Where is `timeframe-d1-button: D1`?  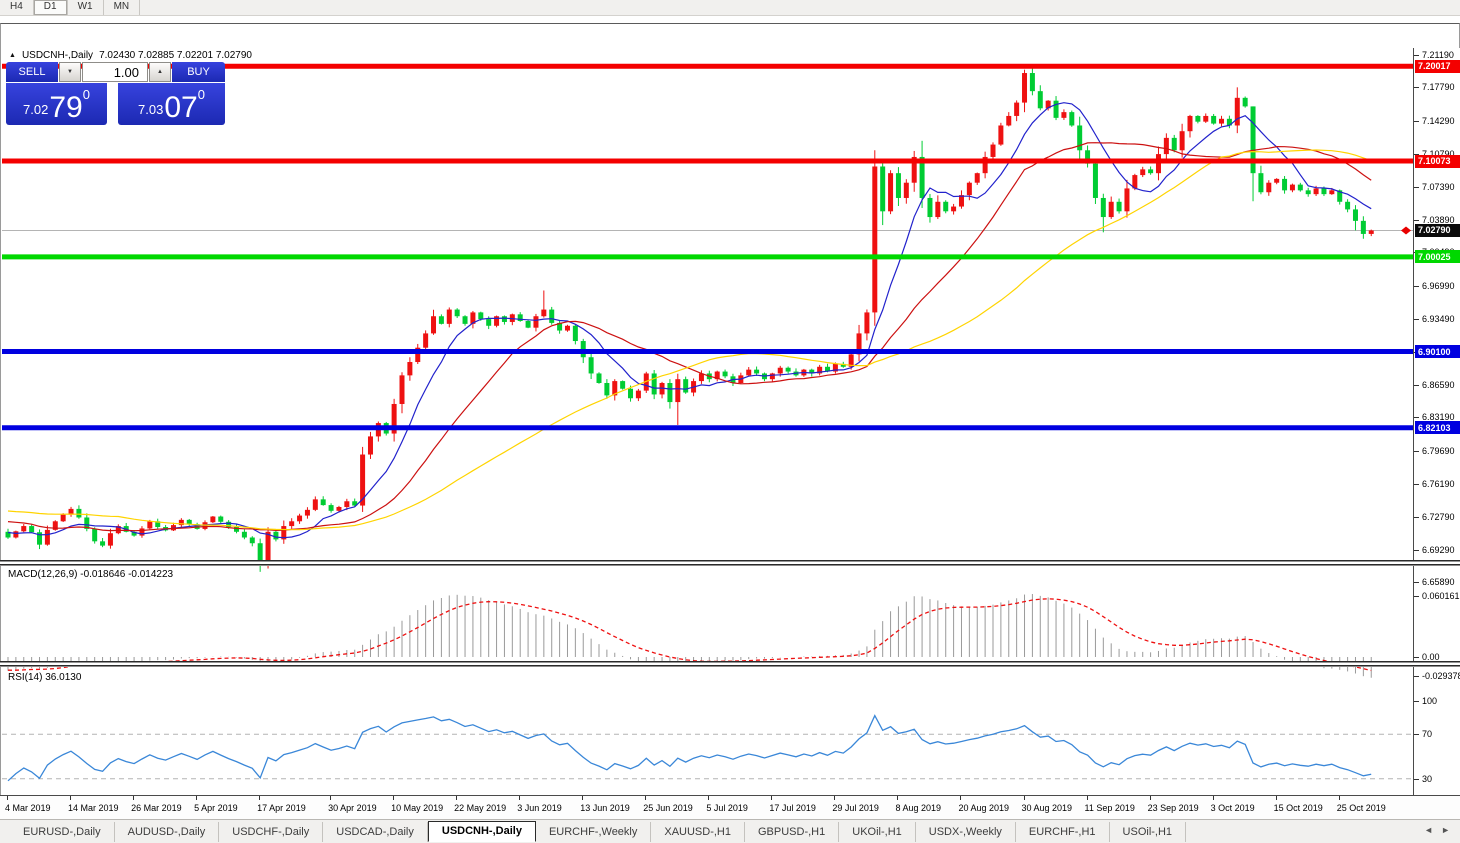
timeframe-d1-button: D1 is located at coordinates (50, 7).